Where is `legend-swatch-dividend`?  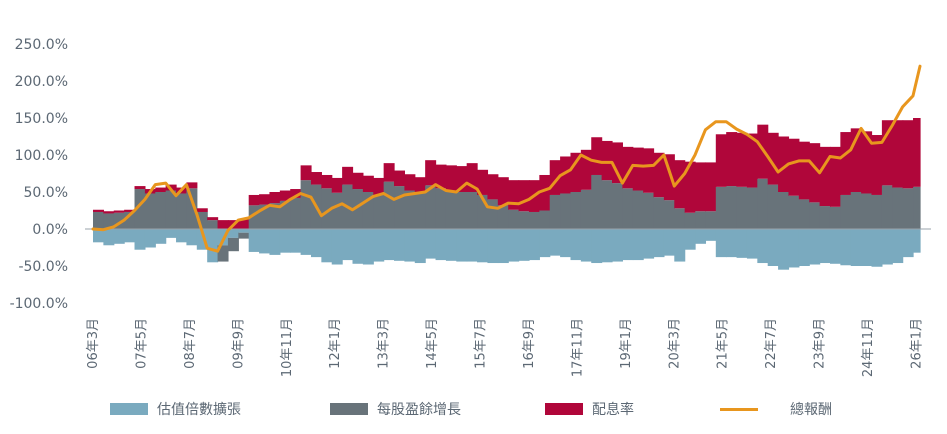 legend-swatch-dividend is located at coordinates (564, 409).